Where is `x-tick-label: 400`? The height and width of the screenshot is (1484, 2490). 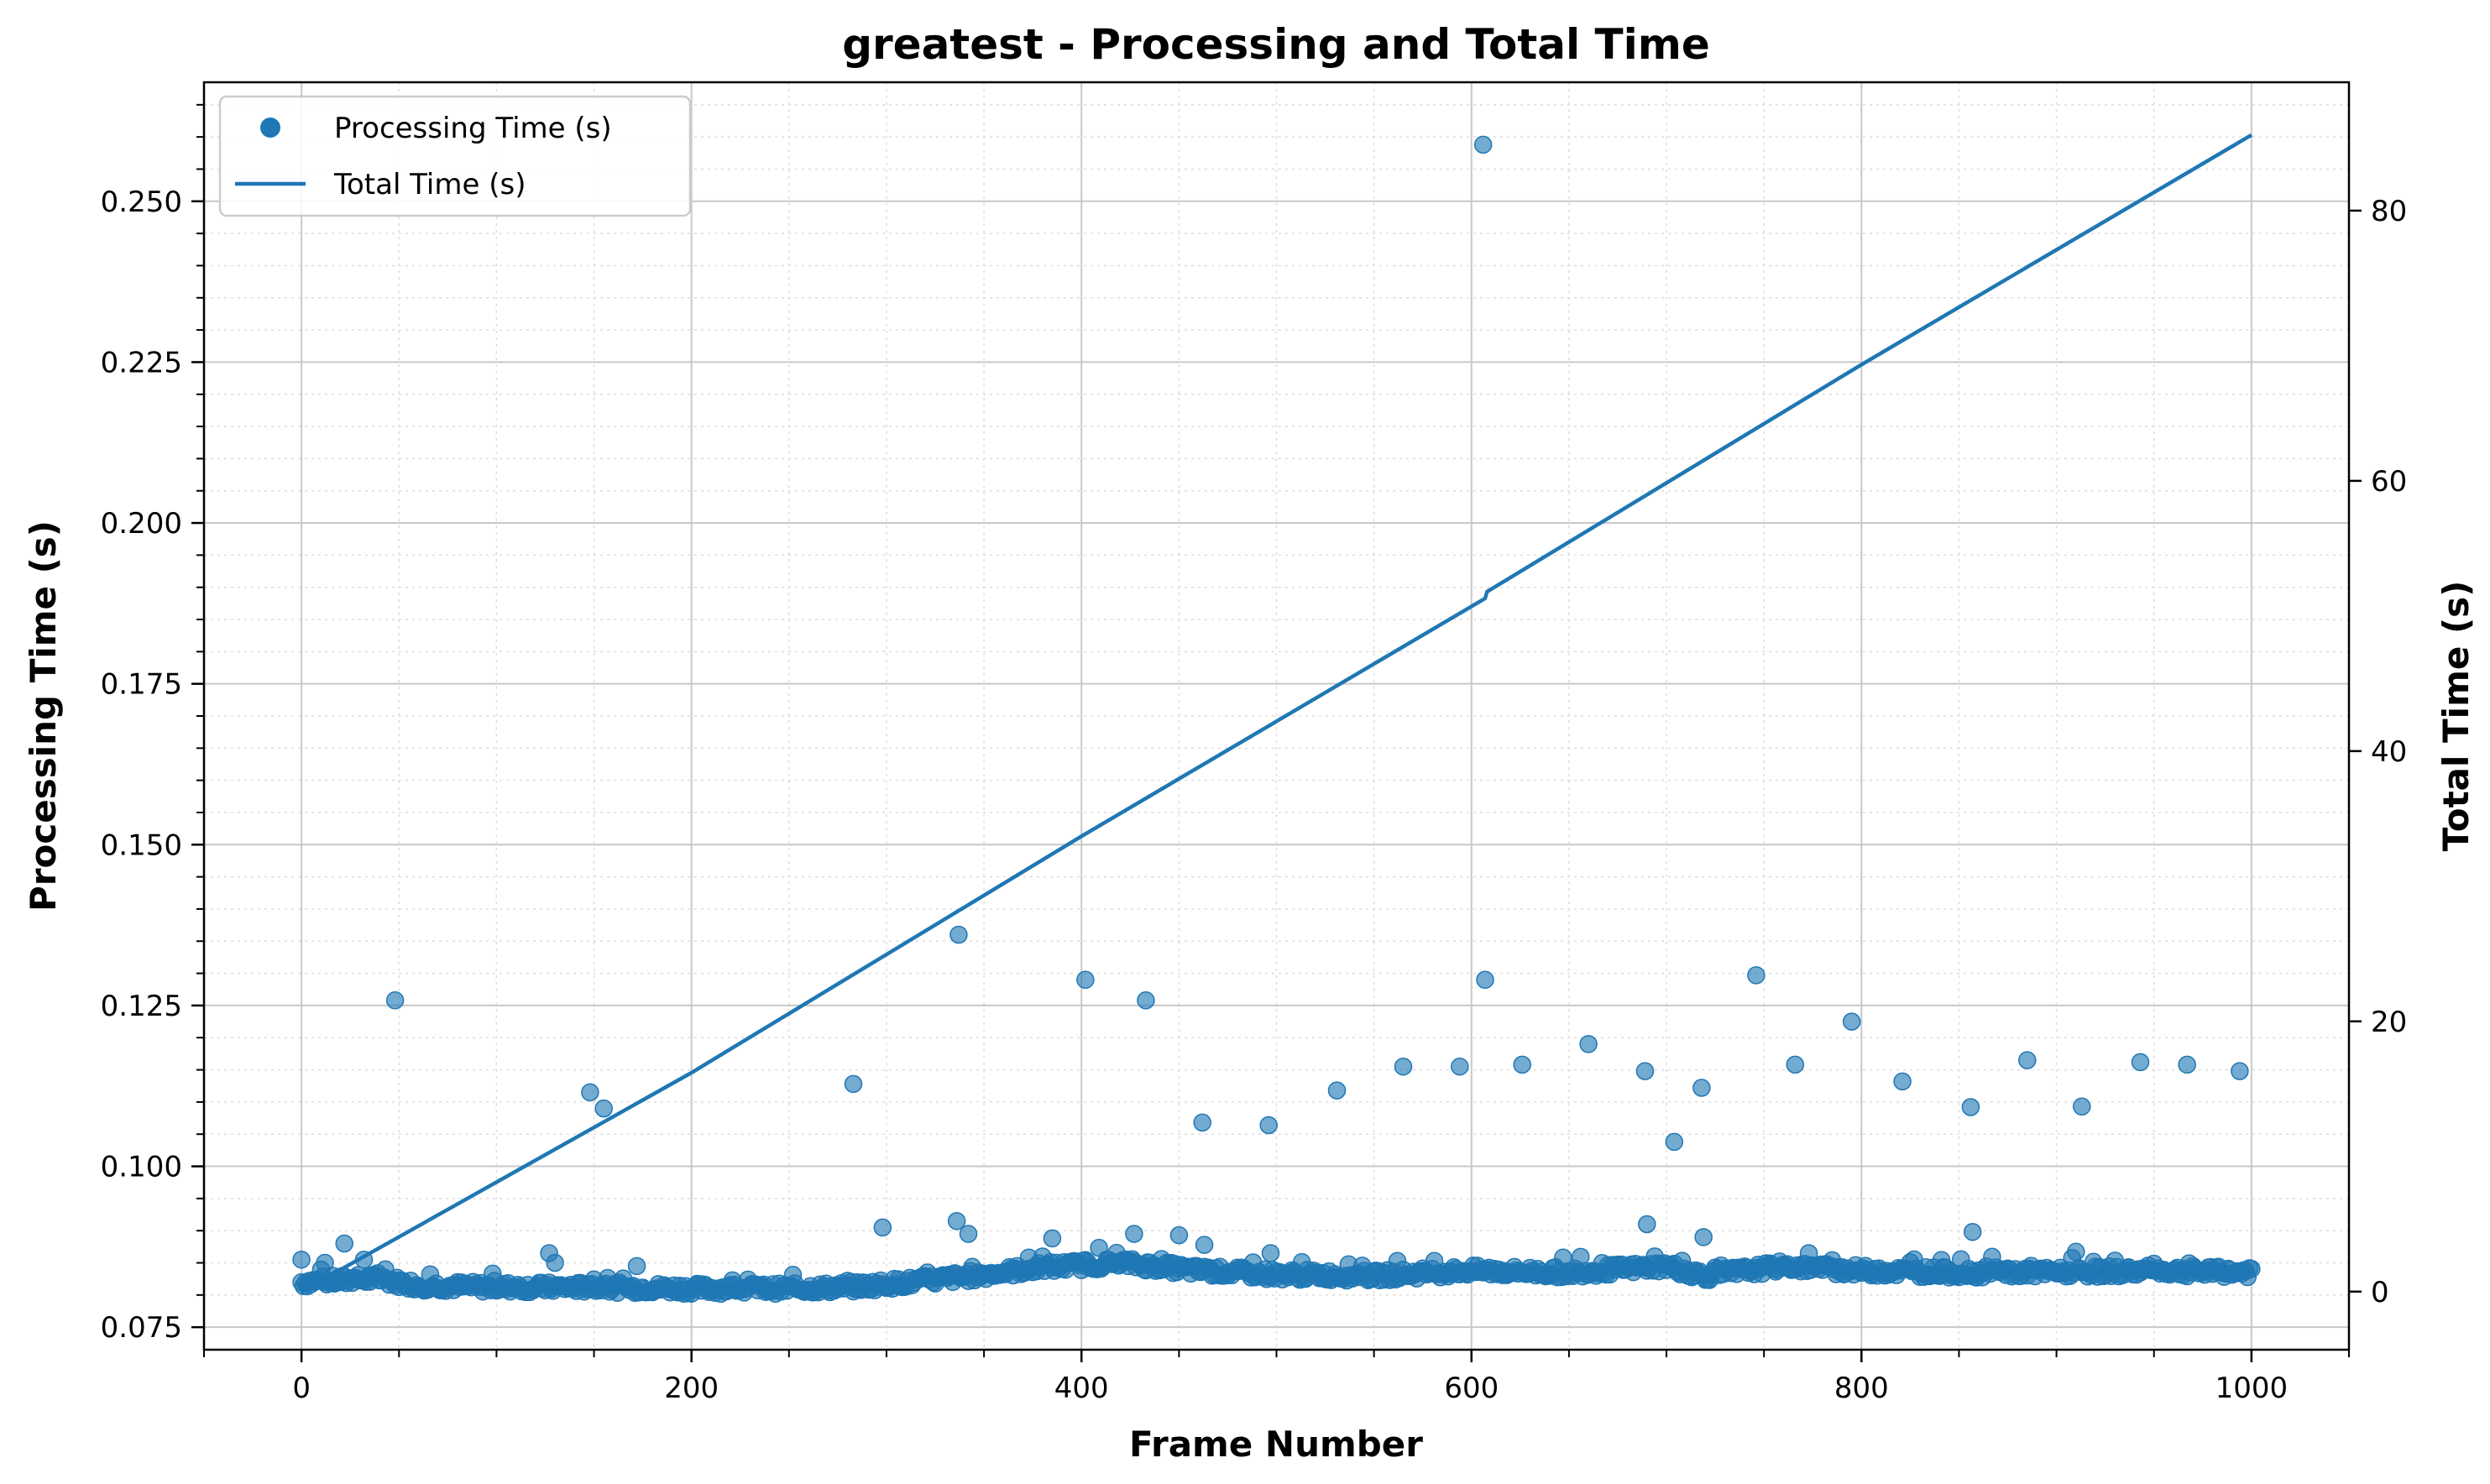 x-tick-label: 400 is located at coordinates (1081, 1388).